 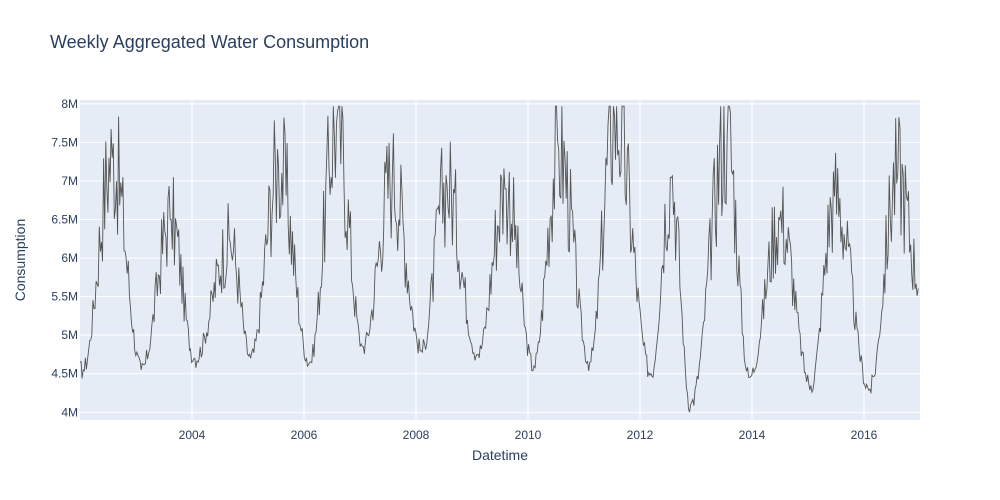 I want to click on x-axis-ticks: 2004 2006 2008 2010 2012 2014 2016, so click(x=528, y=435).